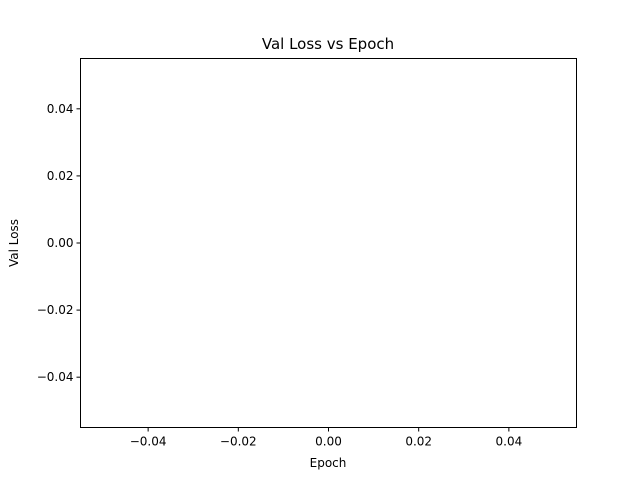 The image size is (640, 480). What do you see at coordinates (60, 176) in the screenshot?
I see `y-tick-label: 0.02` at bounding box center [60, 176].